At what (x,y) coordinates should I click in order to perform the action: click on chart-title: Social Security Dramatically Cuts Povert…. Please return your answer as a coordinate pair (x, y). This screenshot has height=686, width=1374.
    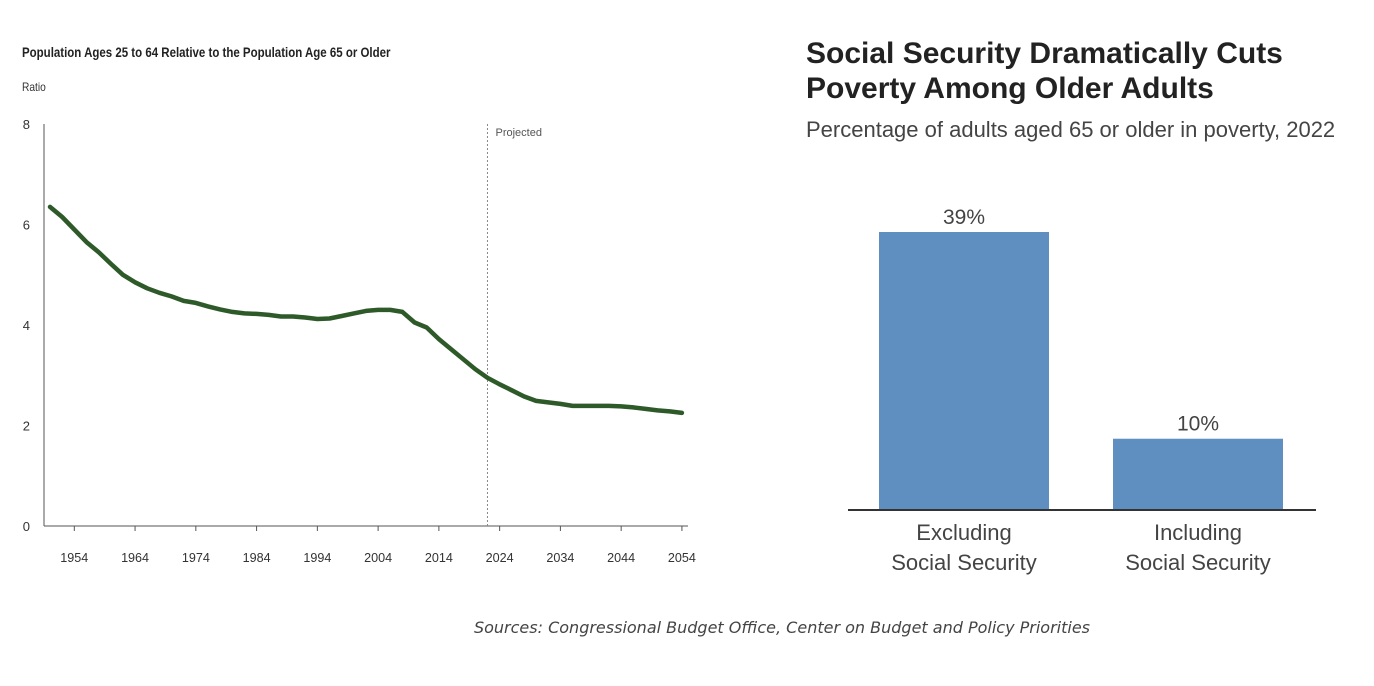
    Looking at the image, I should click on (1044, 71).